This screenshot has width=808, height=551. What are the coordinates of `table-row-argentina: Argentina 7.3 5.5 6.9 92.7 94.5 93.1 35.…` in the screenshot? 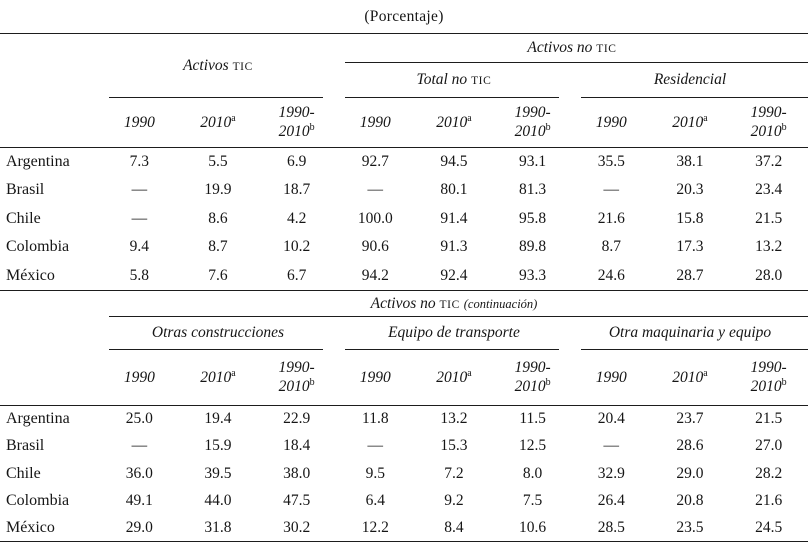 It's located at (404, 162).